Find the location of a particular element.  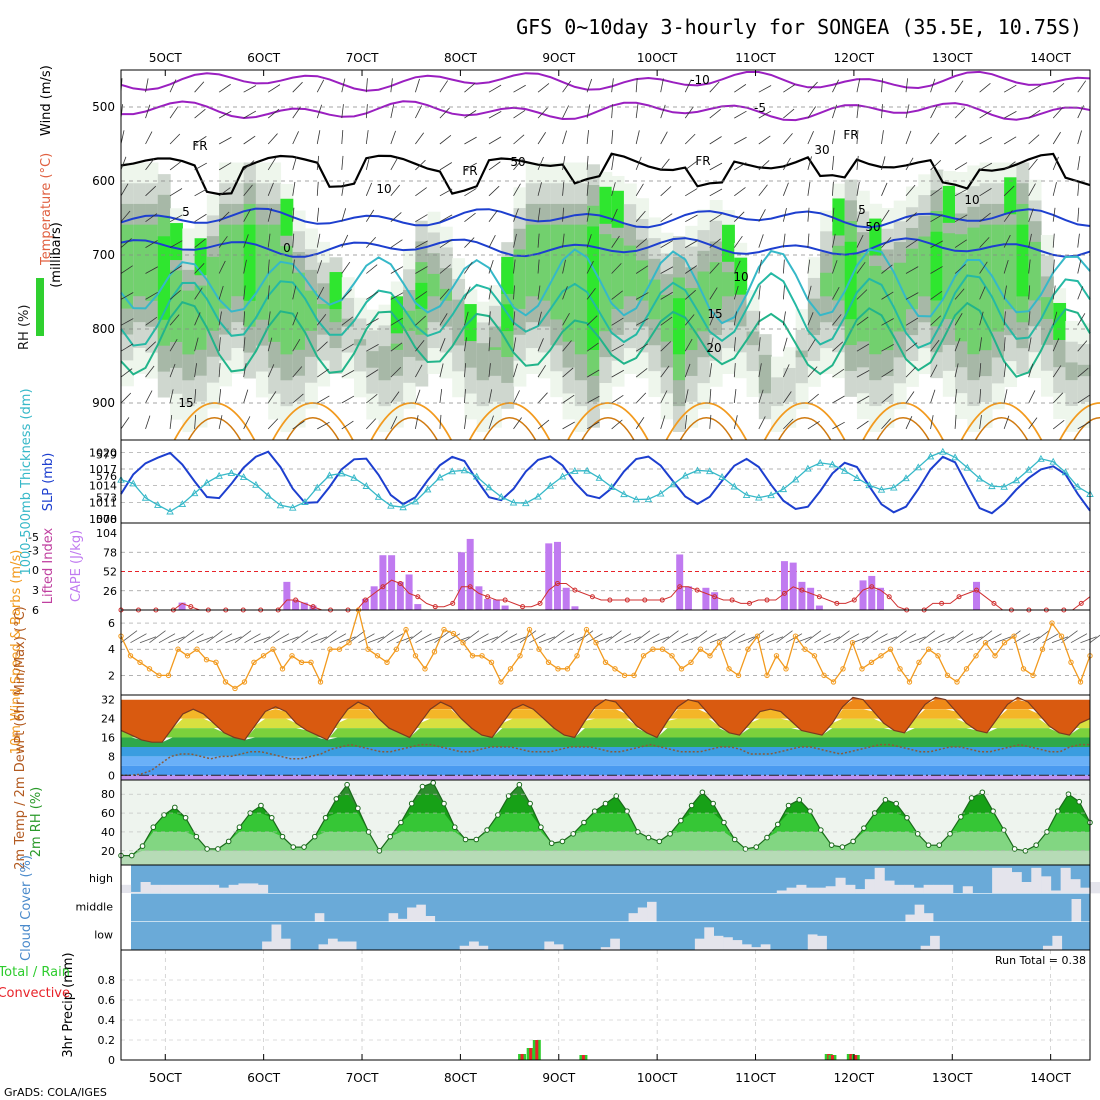

cape-bar is located at coordinates (575, 608).